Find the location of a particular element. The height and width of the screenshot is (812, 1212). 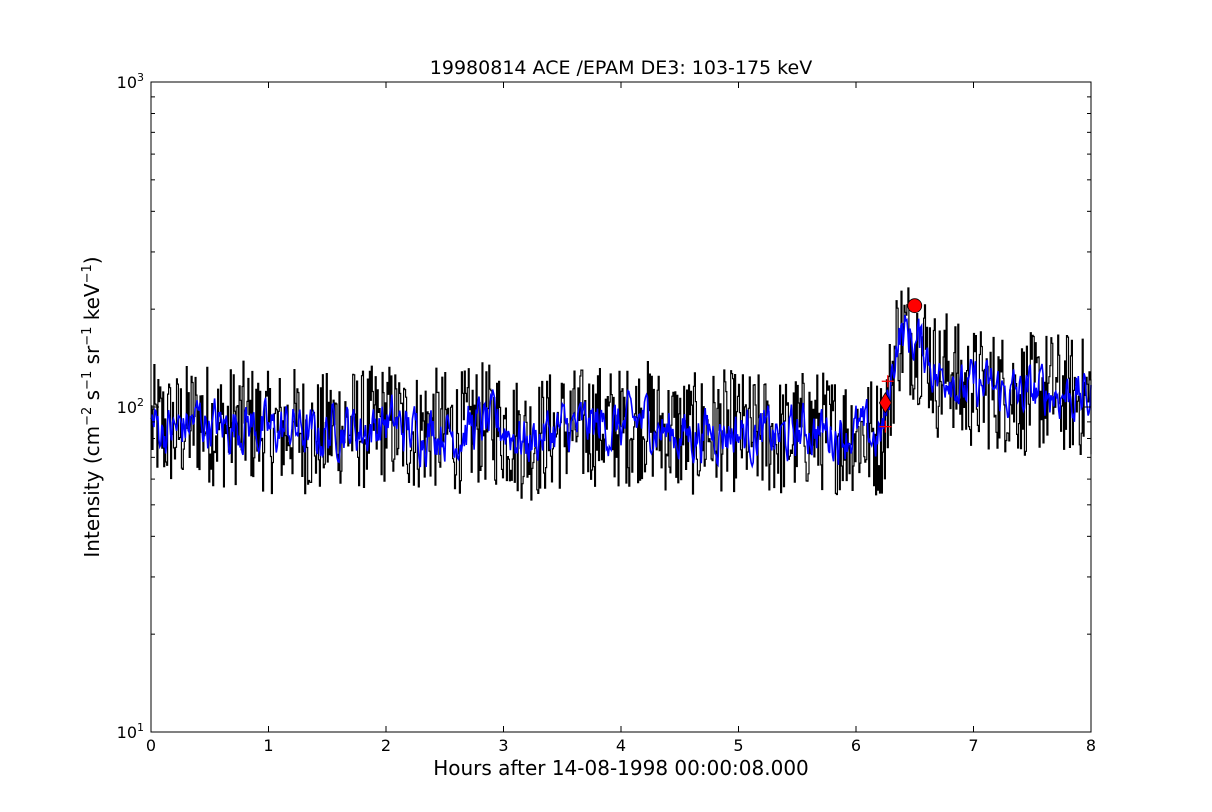

event-markers is located at coordinates (900, 365).